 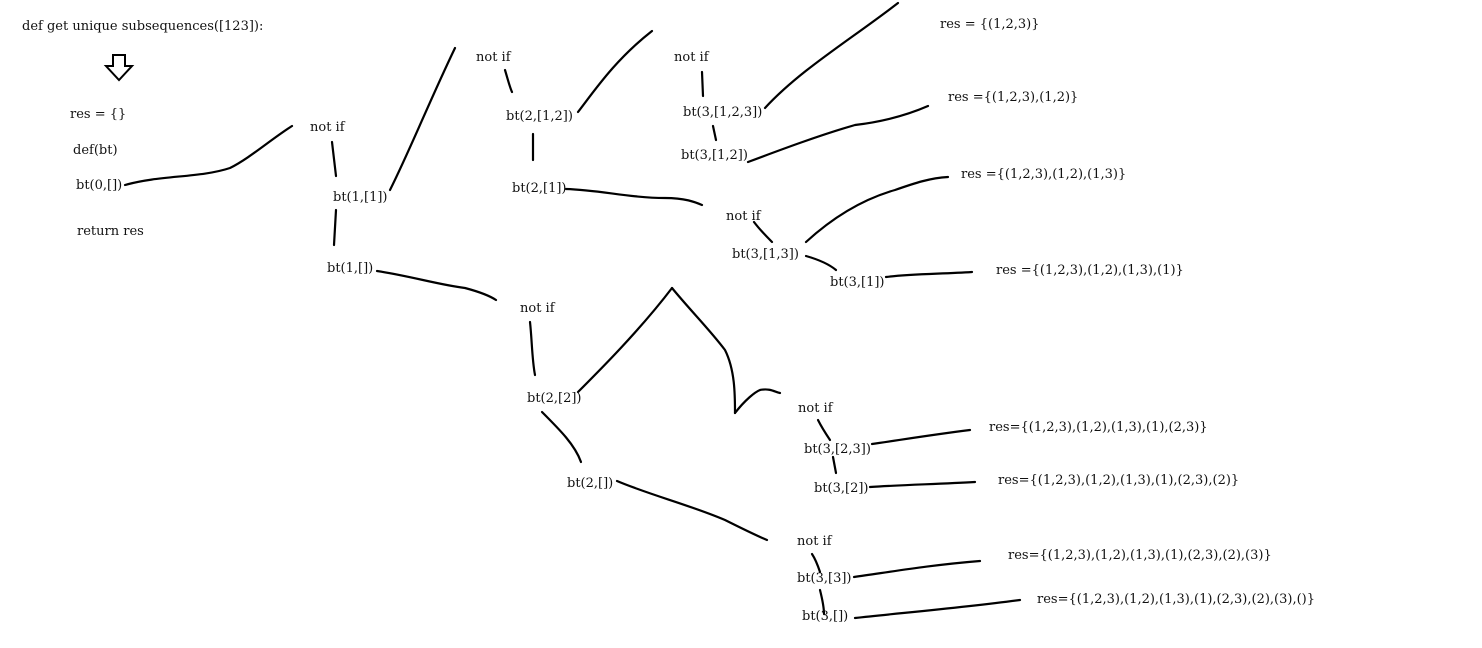 I want to click on node-bt2-1: bt(2,[1]), so click(x=539, y=188).